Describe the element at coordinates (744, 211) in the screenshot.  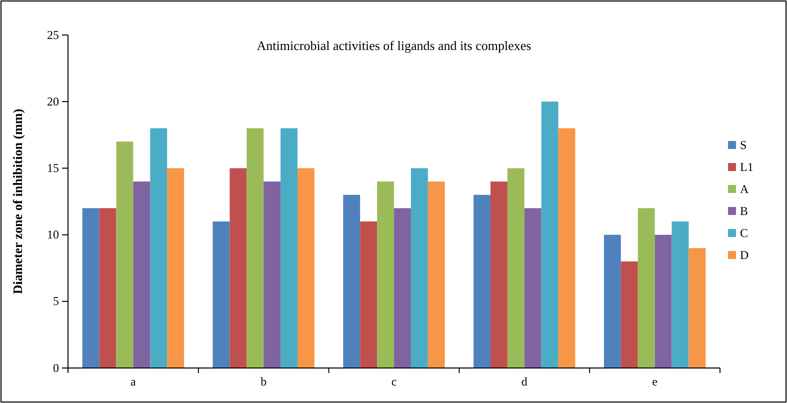
I see `legend-label: B` at that location.